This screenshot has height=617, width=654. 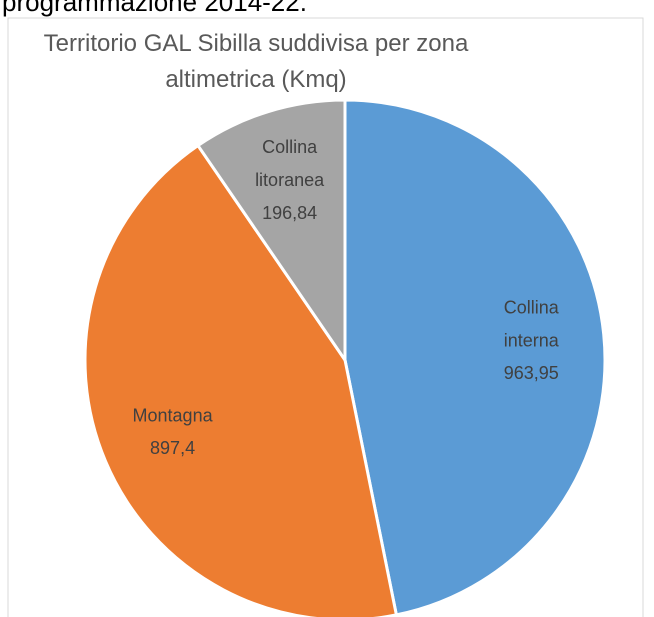 I want to click on value-label: 196,84, so click(x=289, y=213).